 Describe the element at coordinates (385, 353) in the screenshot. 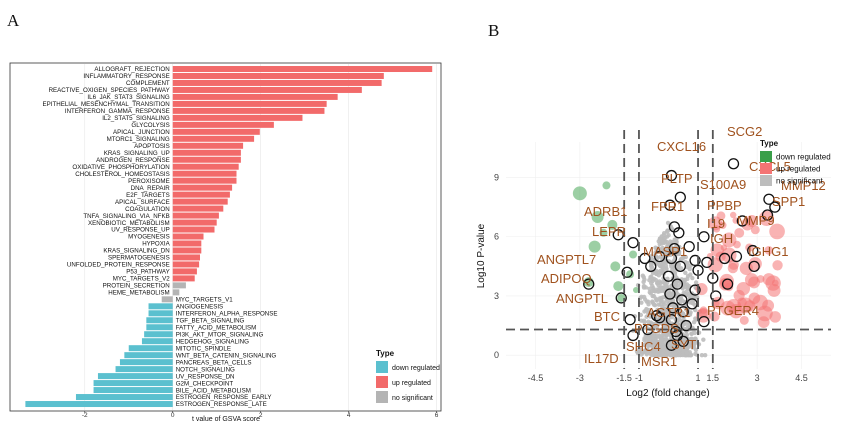

I see `gsva-legend-title: Type` at that location.